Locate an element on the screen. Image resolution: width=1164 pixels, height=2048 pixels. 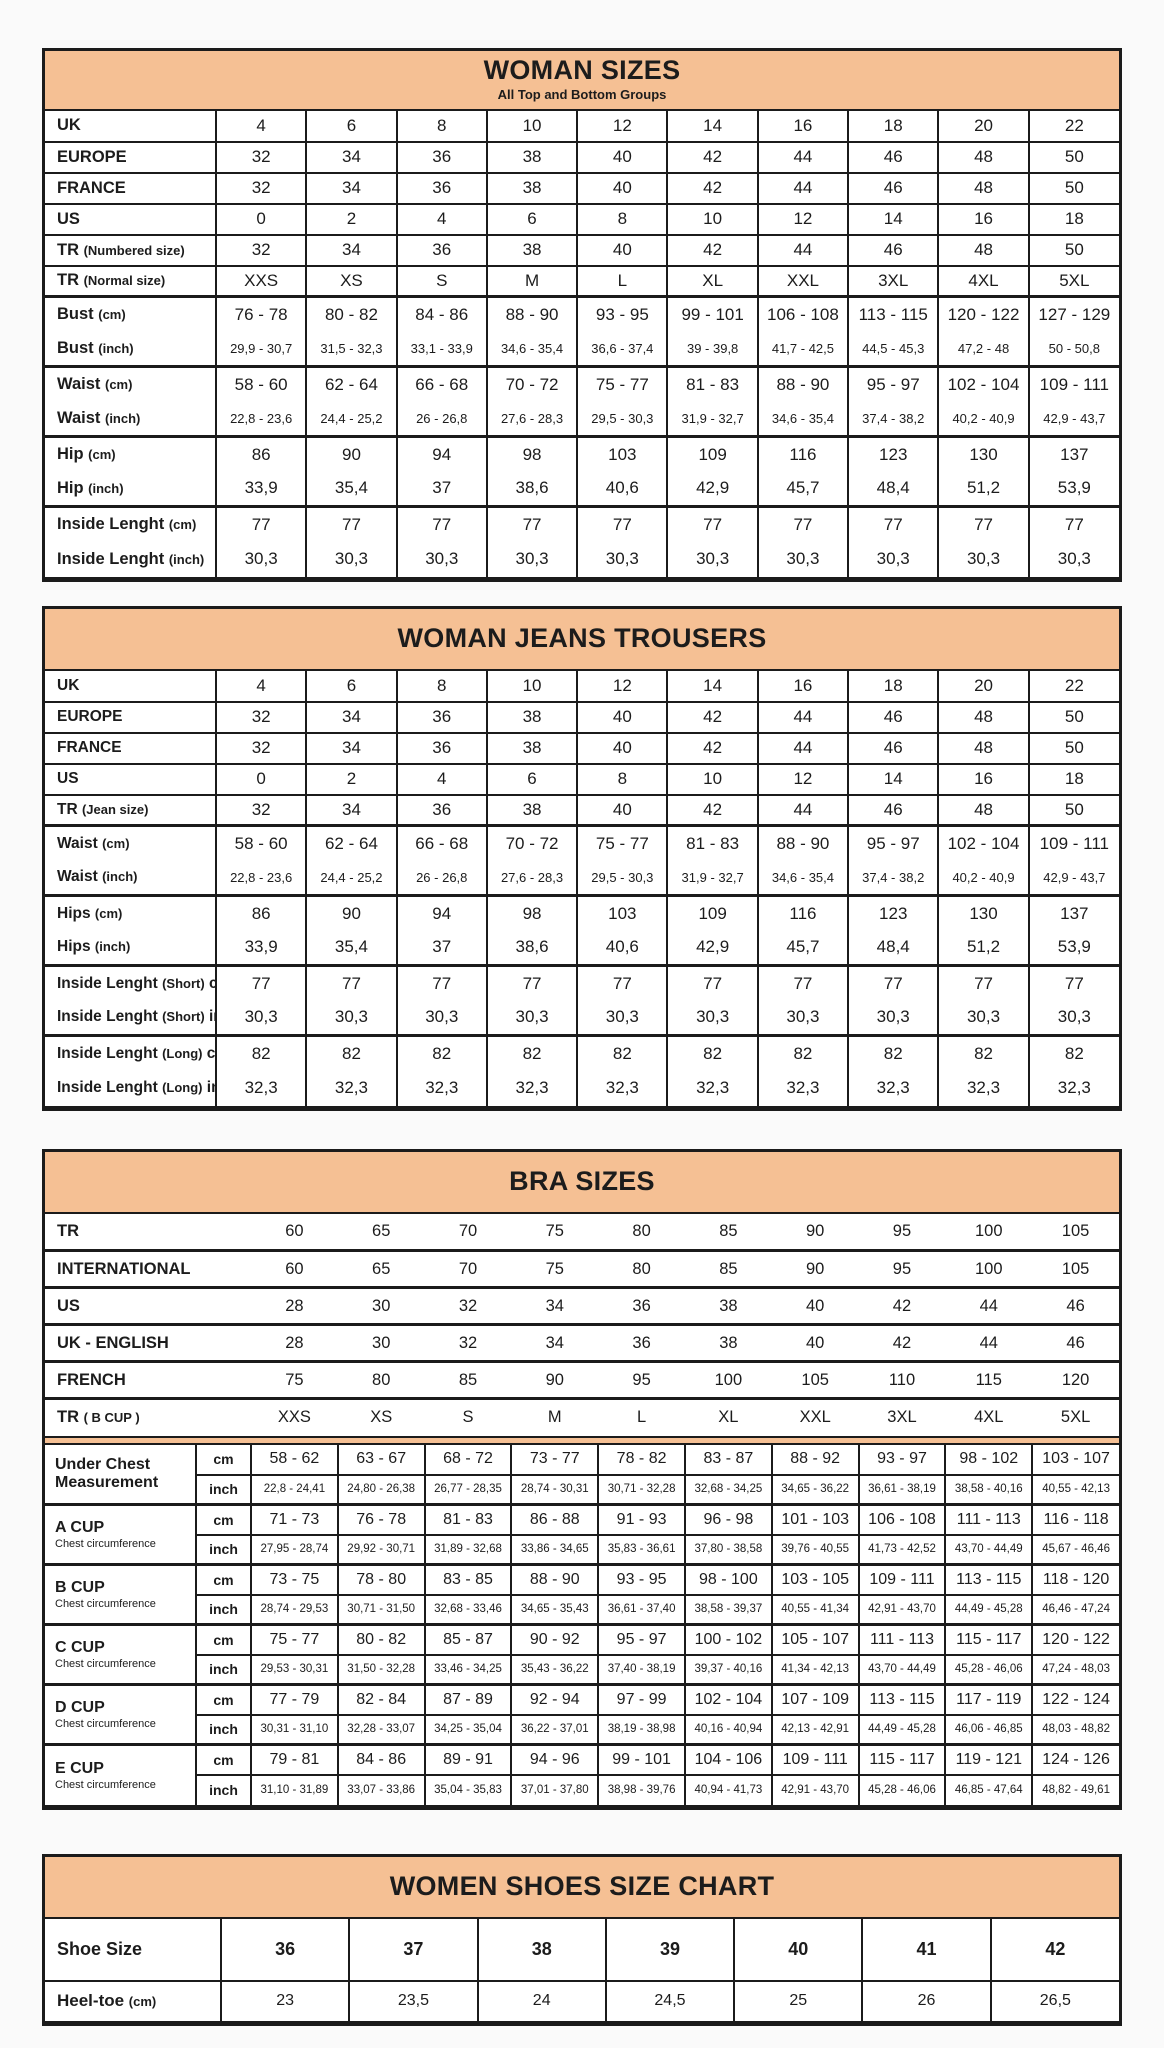
size-cell: 22,8 - 24,41 is located at coordinates (294, 1489).